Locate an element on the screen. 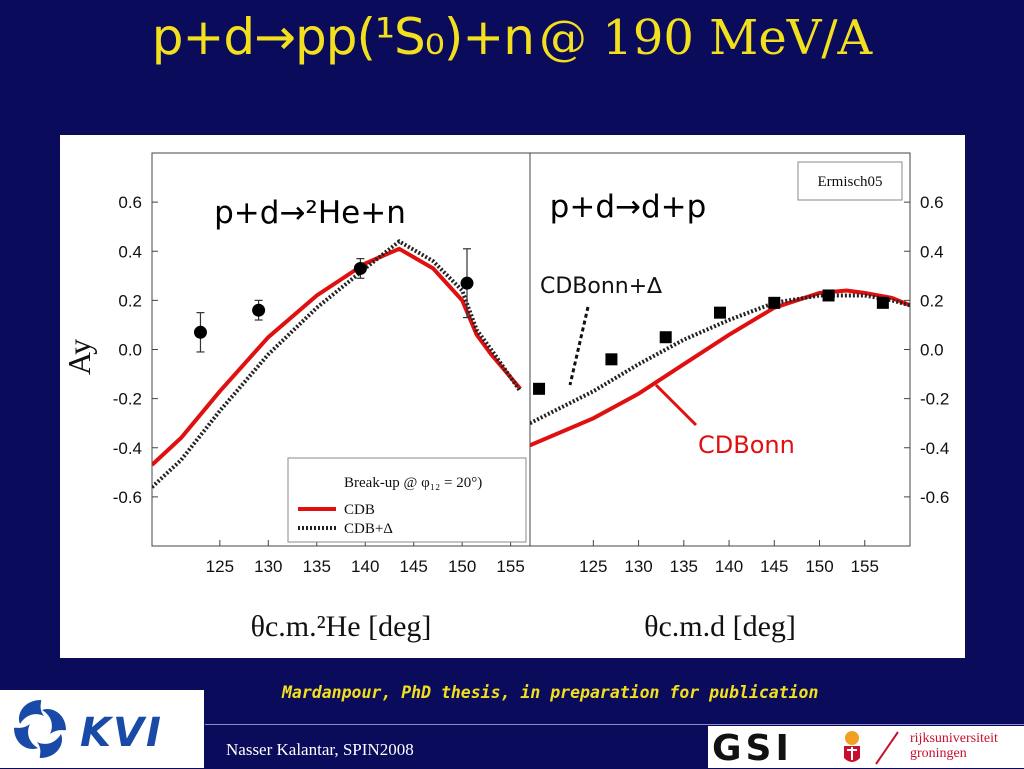  panel2-xtick-label: 130 is located at coordinates (638, 566).